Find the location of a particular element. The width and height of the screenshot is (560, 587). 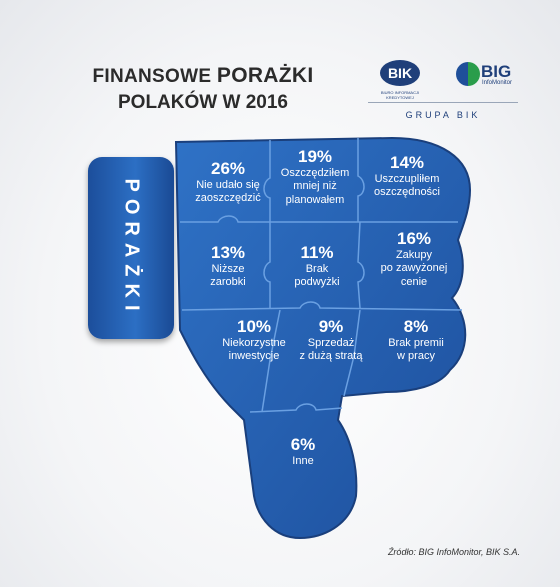

fact-1: 26% Nie udało się zaoszczędzić is located at coordinates (228, 182).